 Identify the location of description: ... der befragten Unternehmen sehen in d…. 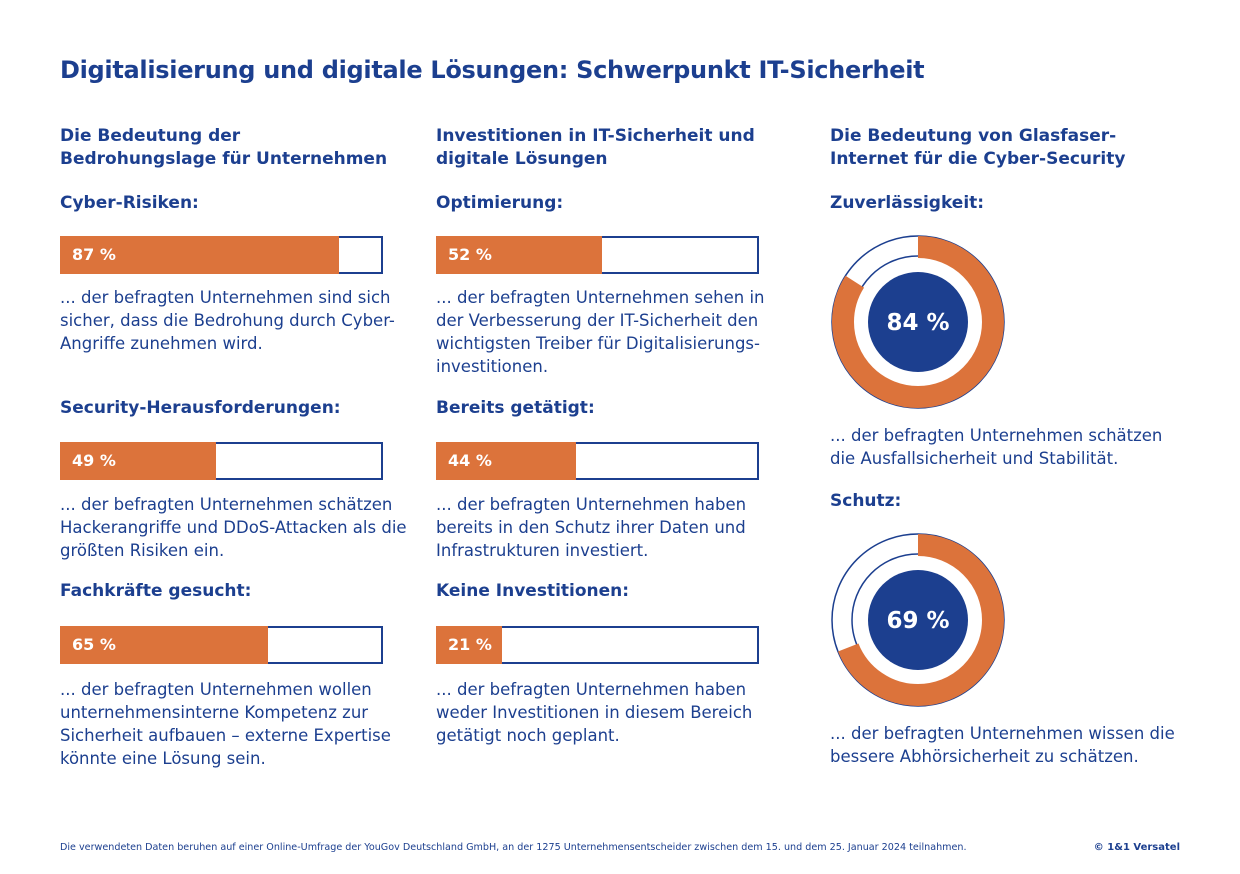
(600, 332).